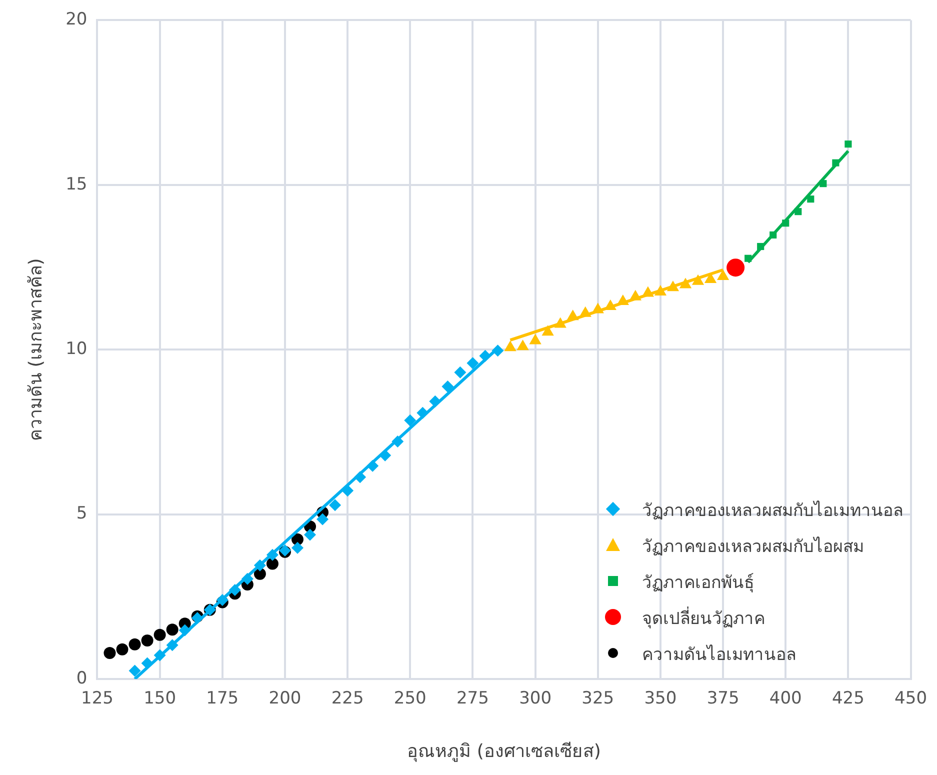 This screenshot has width=937, height=775. Describe the element at coordinates (660, 698) in the screenshot. I see `x-tick-label: 350` at that location.